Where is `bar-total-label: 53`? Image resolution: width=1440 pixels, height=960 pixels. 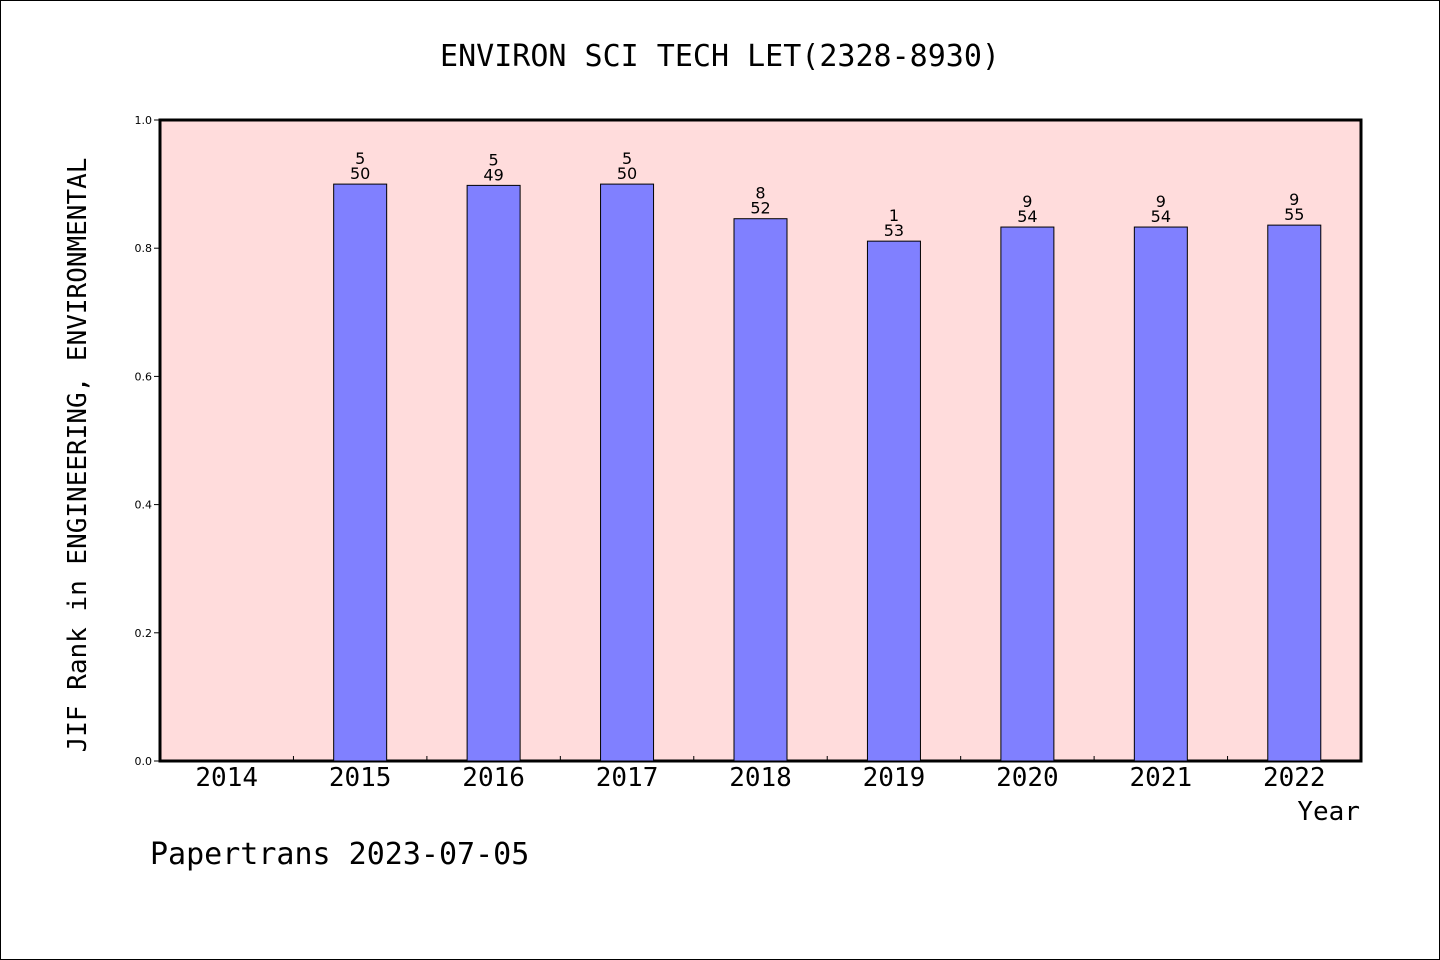
bar-total-label: 53 is located at coordinates (894, 230).